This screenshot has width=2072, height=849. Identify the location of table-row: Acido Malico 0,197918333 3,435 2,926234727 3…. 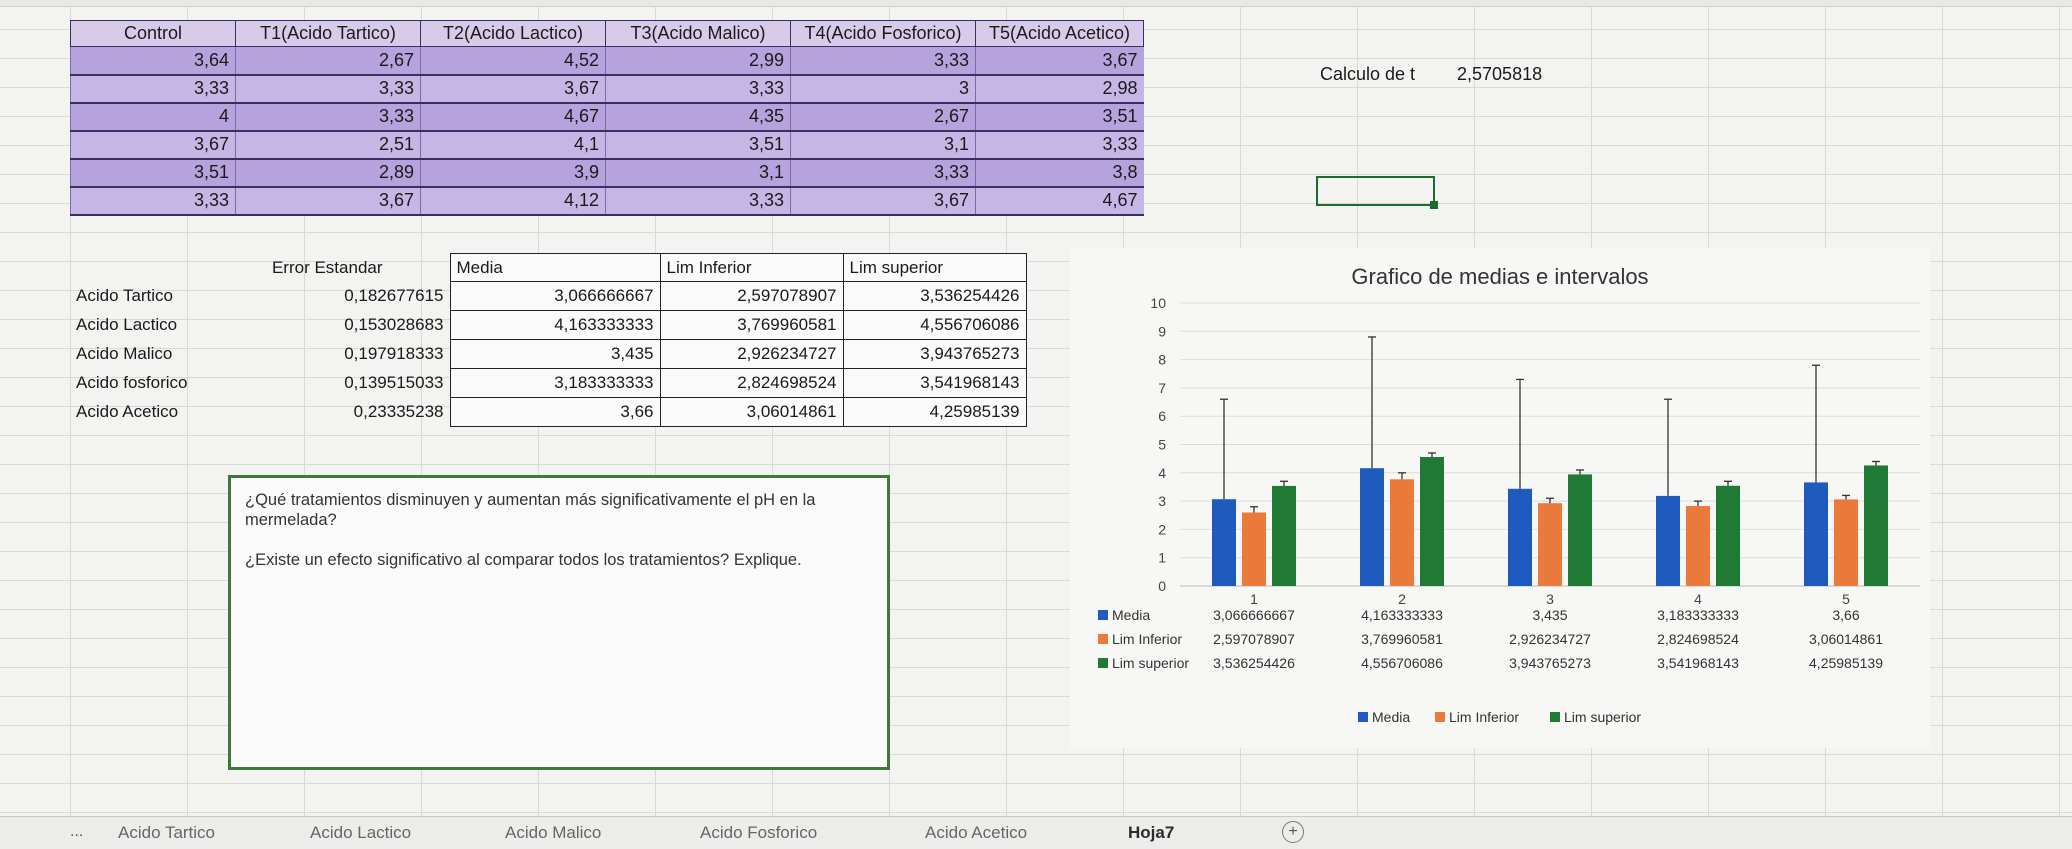
(548, 354).